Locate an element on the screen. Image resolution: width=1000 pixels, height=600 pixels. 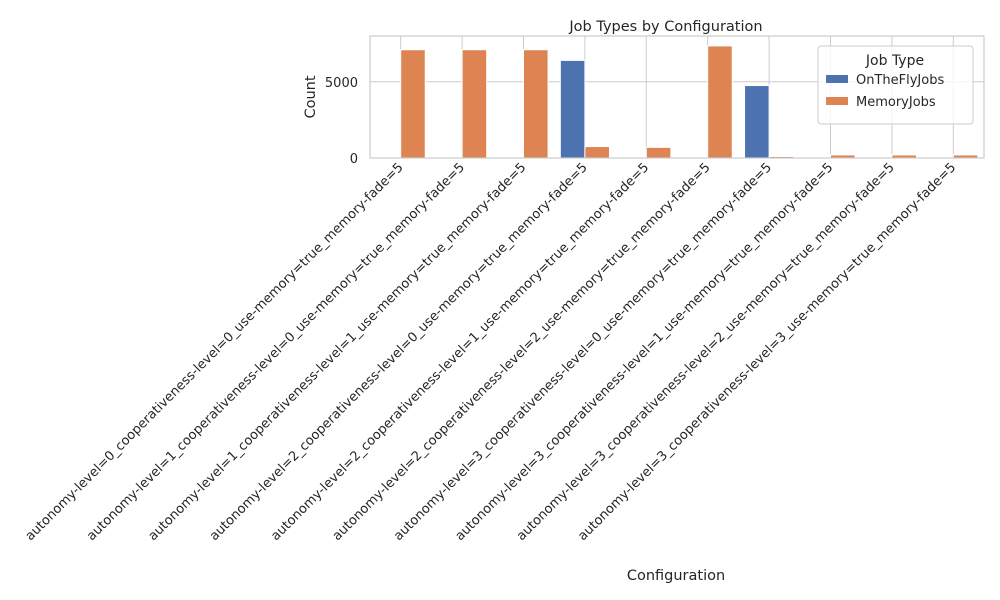
legend-swatch-ontheflyjobs is located at coordinates (837, 79).